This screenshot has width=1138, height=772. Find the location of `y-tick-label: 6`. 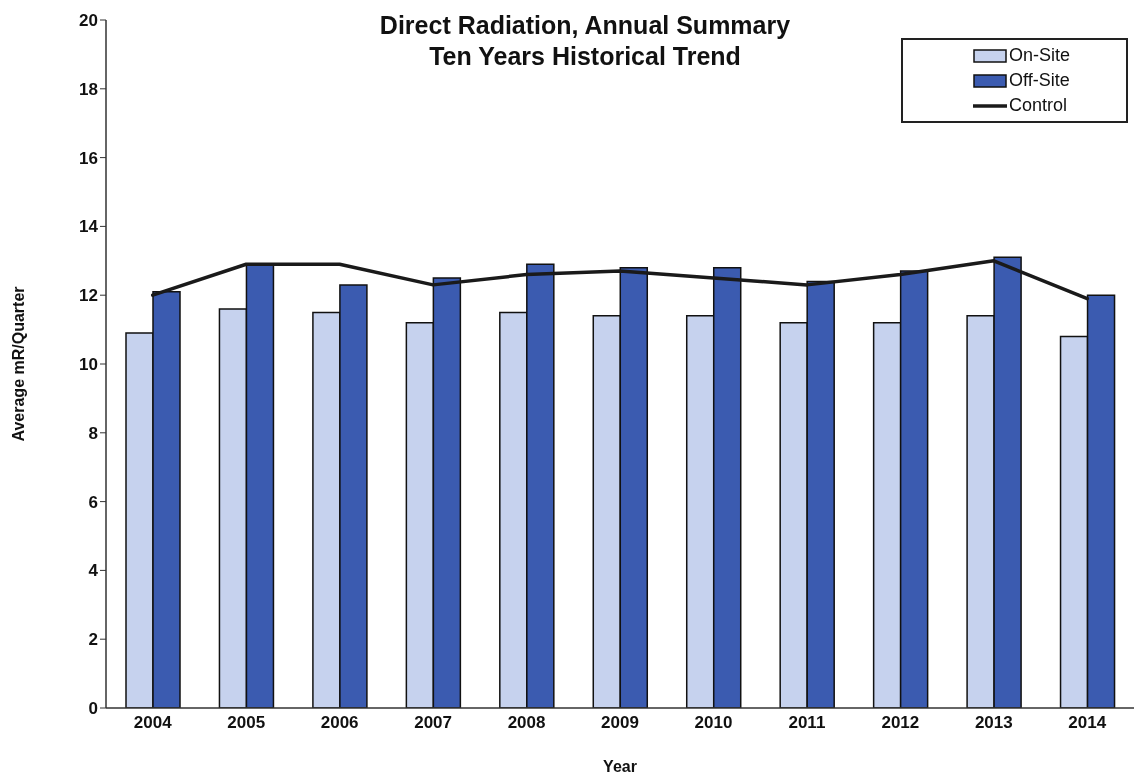

y-tick-label: 6 is located at coordinates (93, 502).